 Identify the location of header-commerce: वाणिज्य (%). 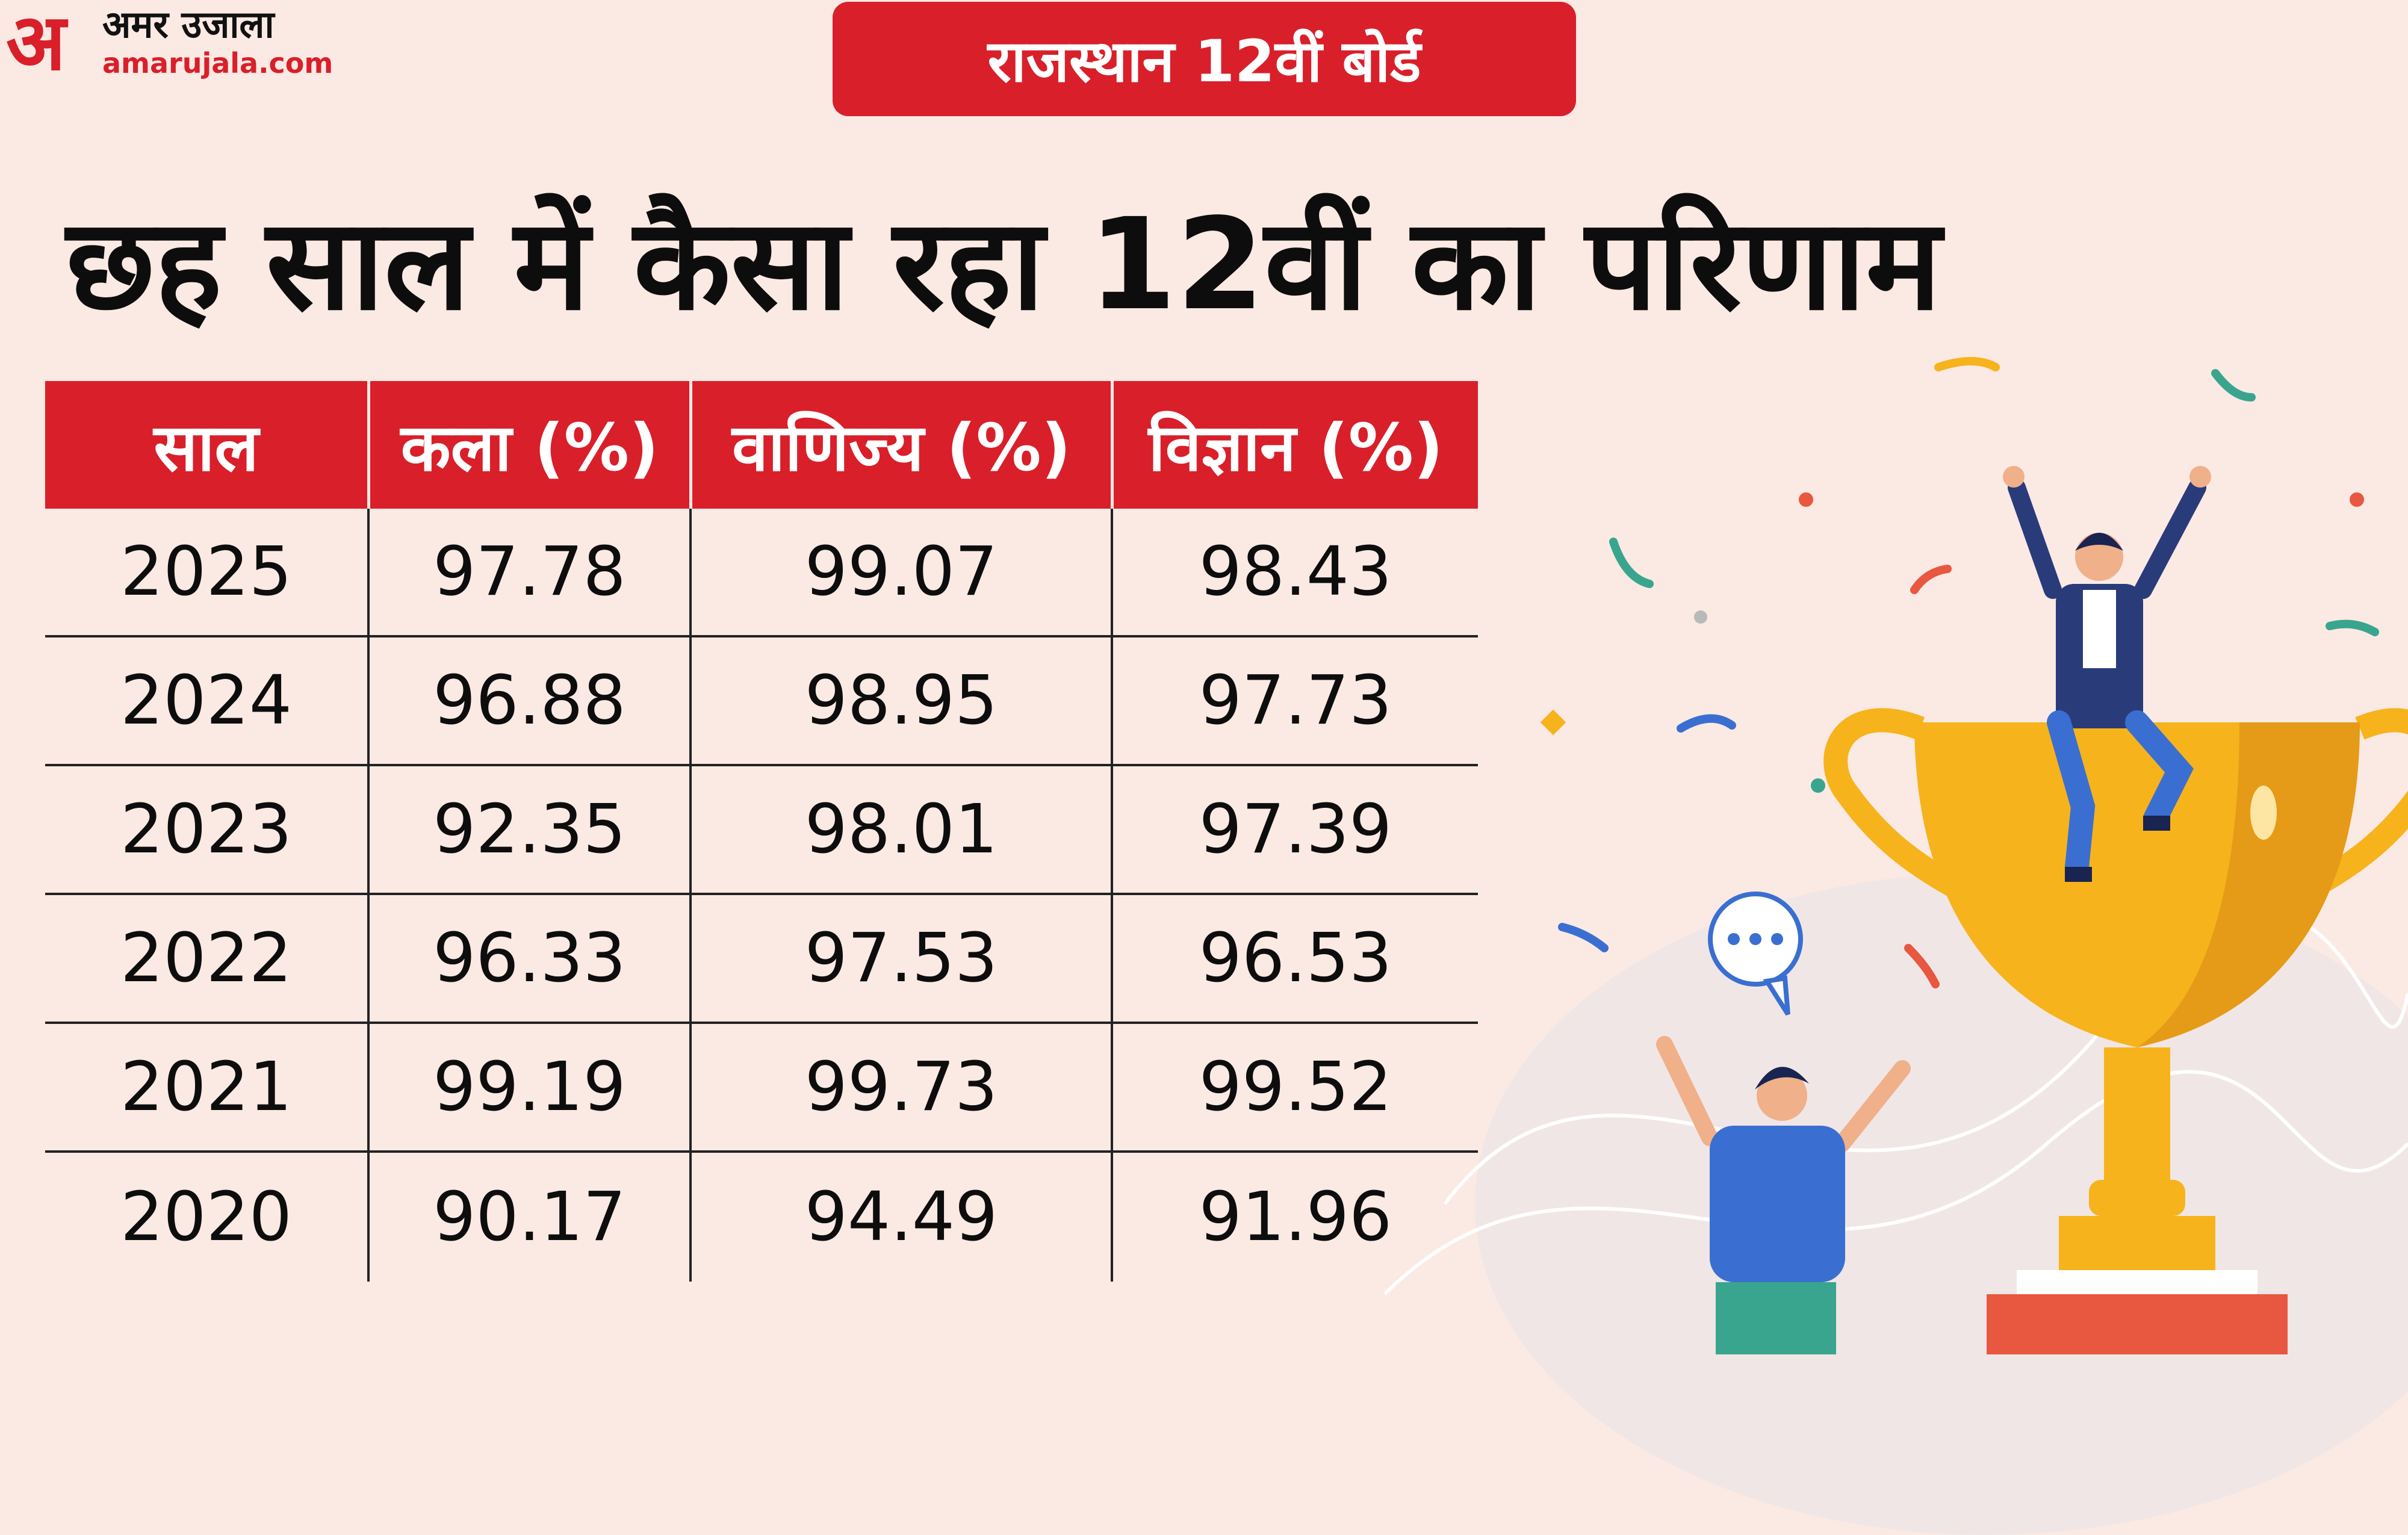
(900, 445).